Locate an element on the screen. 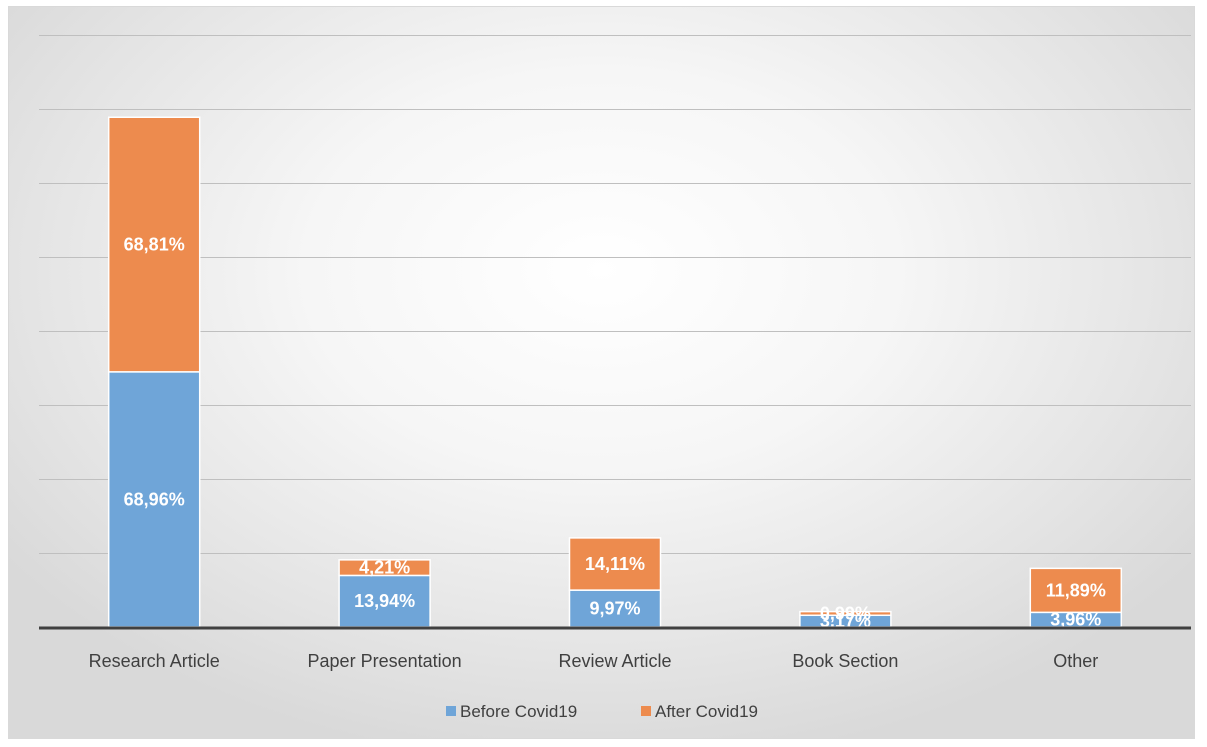  bar-before-covid19-research-article is located at coordinates (154, 499).